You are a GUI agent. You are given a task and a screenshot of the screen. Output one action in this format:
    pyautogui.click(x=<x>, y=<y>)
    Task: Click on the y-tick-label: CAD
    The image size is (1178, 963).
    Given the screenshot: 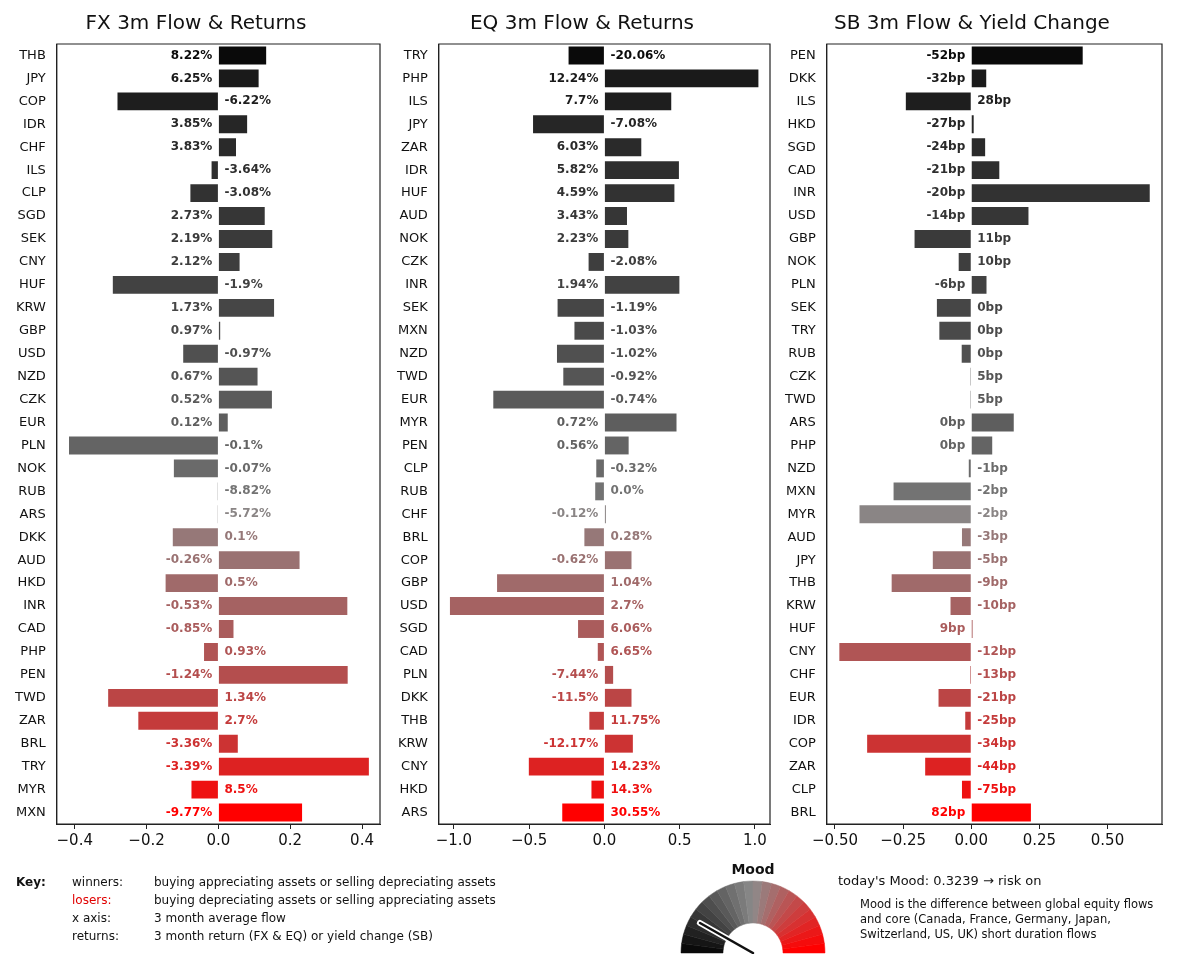 What is the action you would take?
    pyautogui.click(x=413, y=651)
    